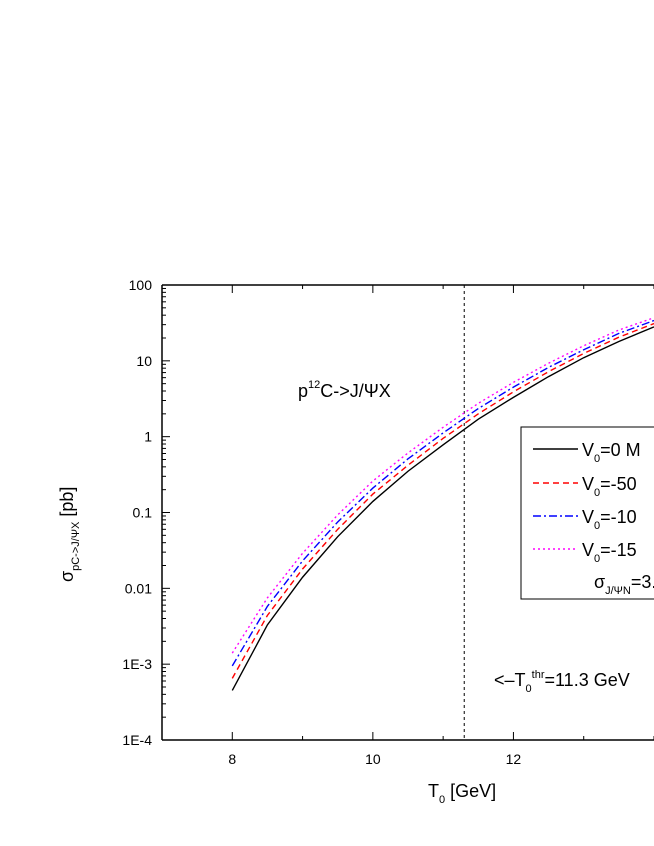  Describe the element at coordinates (609, 552) in the screenshot. I see `legend-entry-3: V0=-15` at that location.